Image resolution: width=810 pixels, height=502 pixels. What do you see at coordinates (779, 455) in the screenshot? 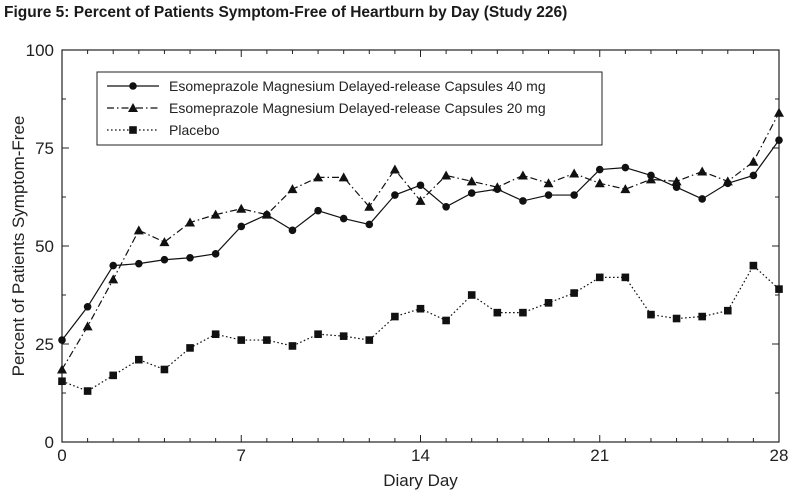
I see `x-tick-label: 28` at bounding box center [779, 455].